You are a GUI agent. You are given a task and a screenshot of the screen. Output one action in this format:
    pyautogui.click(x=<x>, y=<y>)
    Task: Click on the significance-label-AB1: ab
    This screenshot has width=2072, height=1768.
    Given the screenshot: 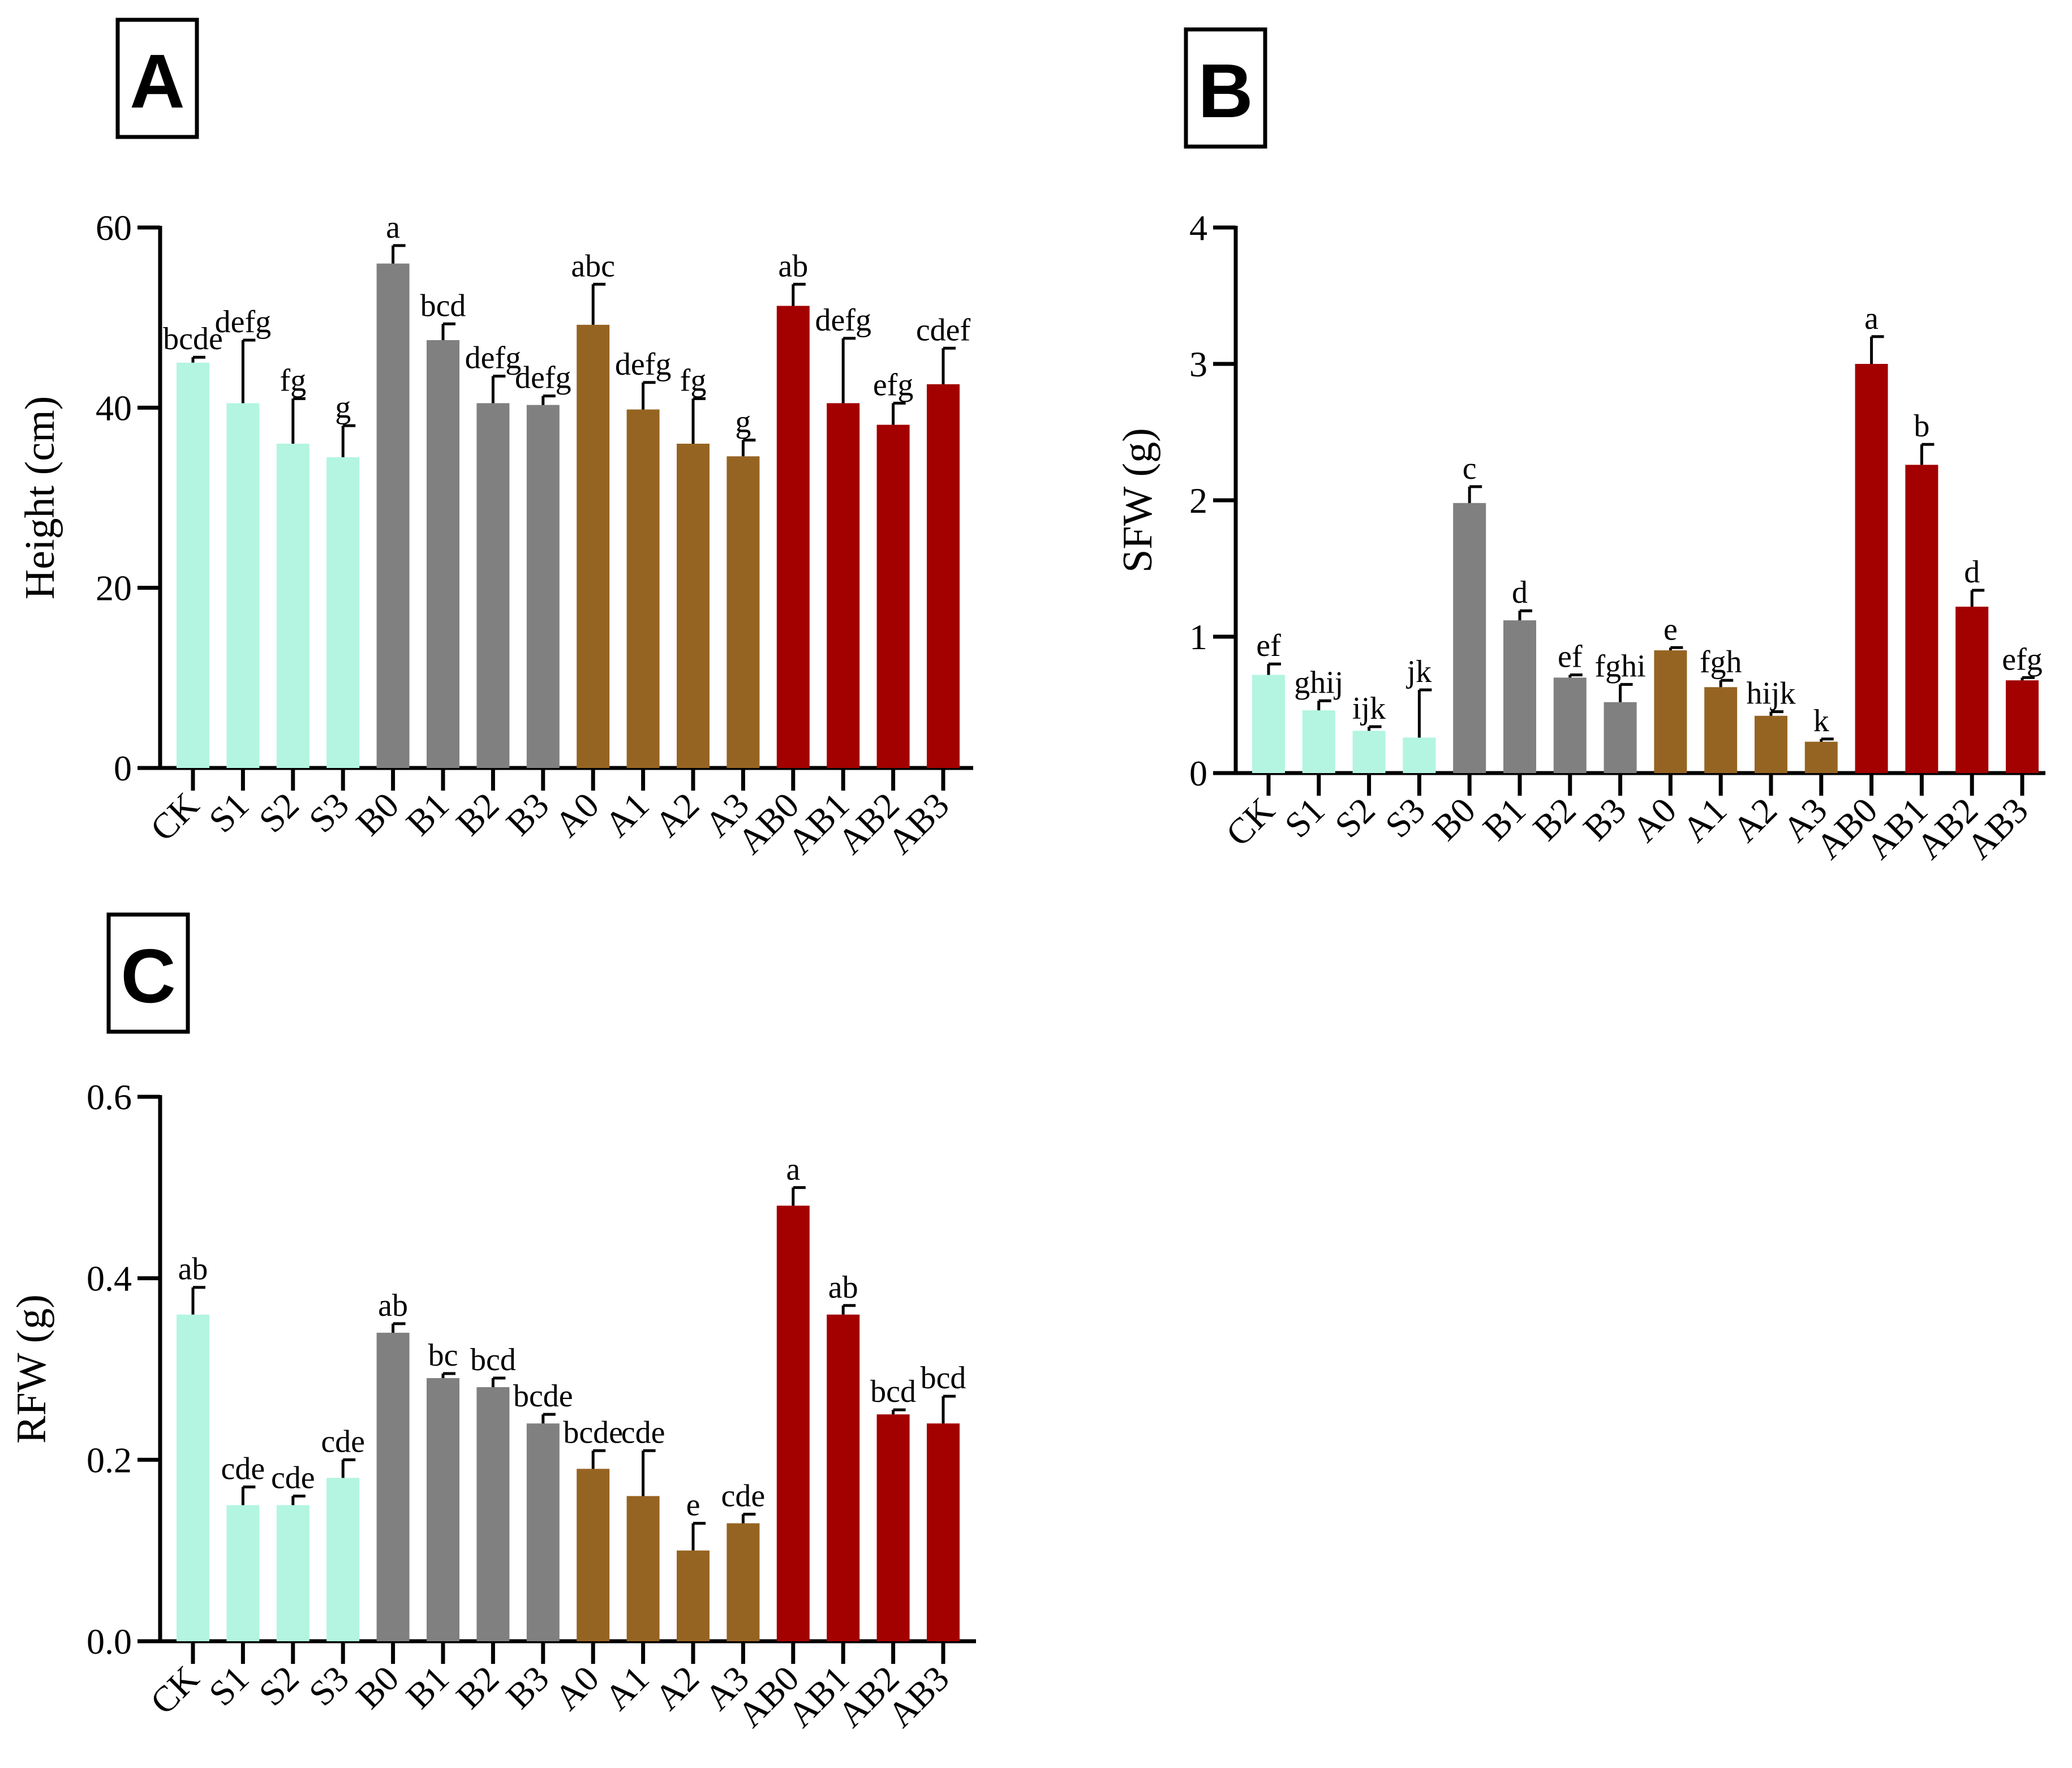 What is the action you would take?
    pyautogui.click(x=843, y=1287)
    